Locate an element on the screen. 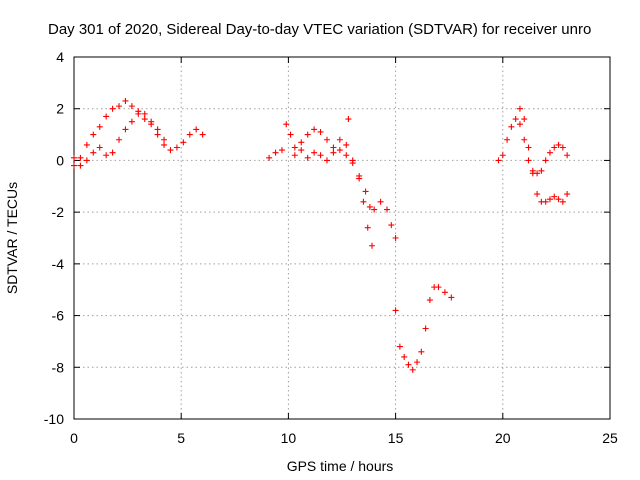 The image size is (640, 480). x-tick-label: 25 is located at coordinates (610, 438).